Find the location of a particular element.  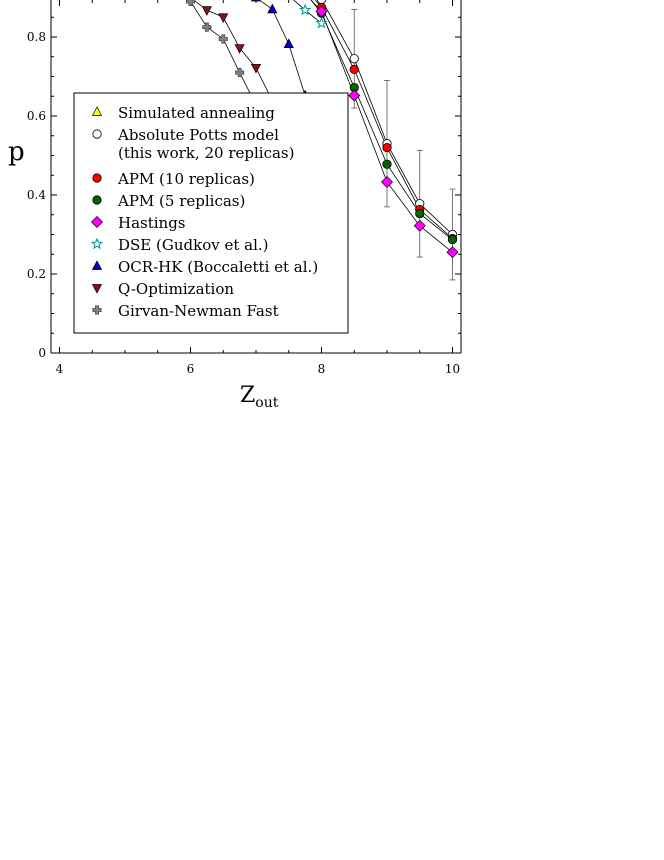

y-tick-label: 0.8 is located at coordinates (36, 37).